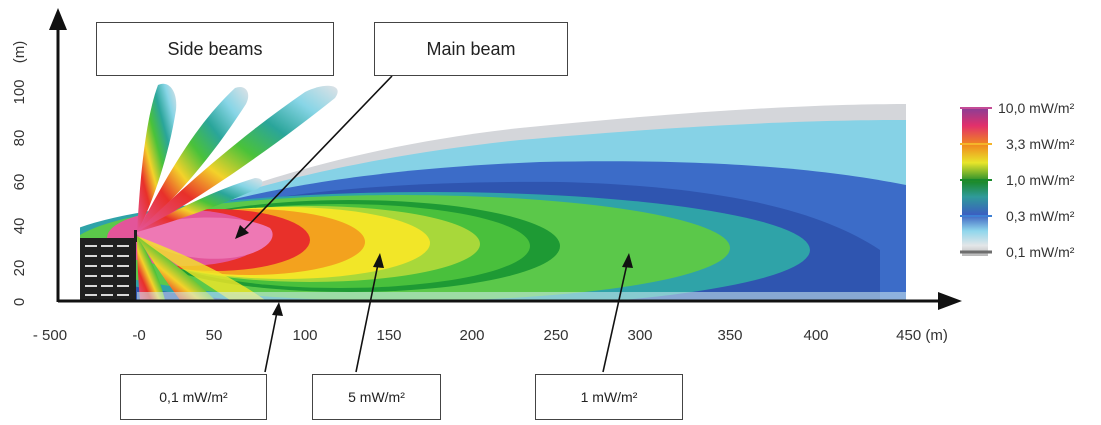  What do you see at coordinates (58, 19) in the screenshot?
I see `y-axis-arrow` at bounding box center [58, 19].